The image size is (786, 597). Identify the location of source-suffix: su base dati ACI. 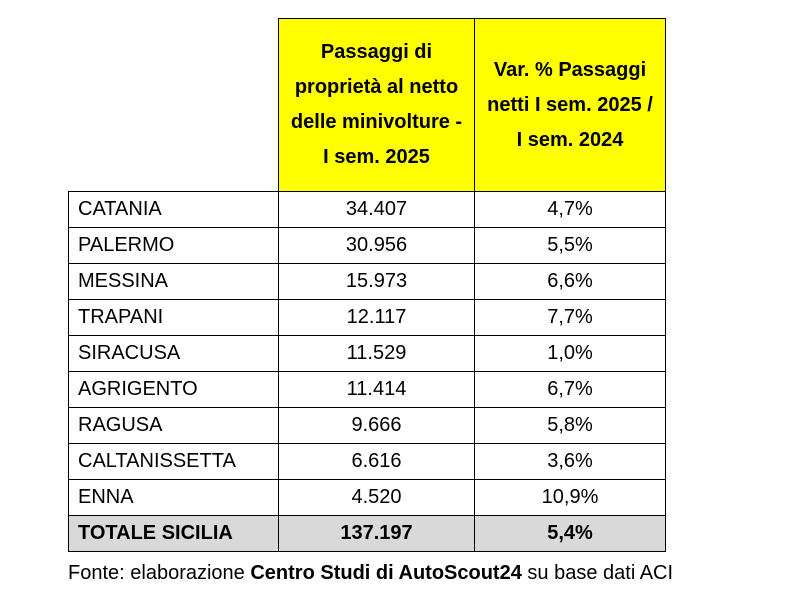
(600, 573).